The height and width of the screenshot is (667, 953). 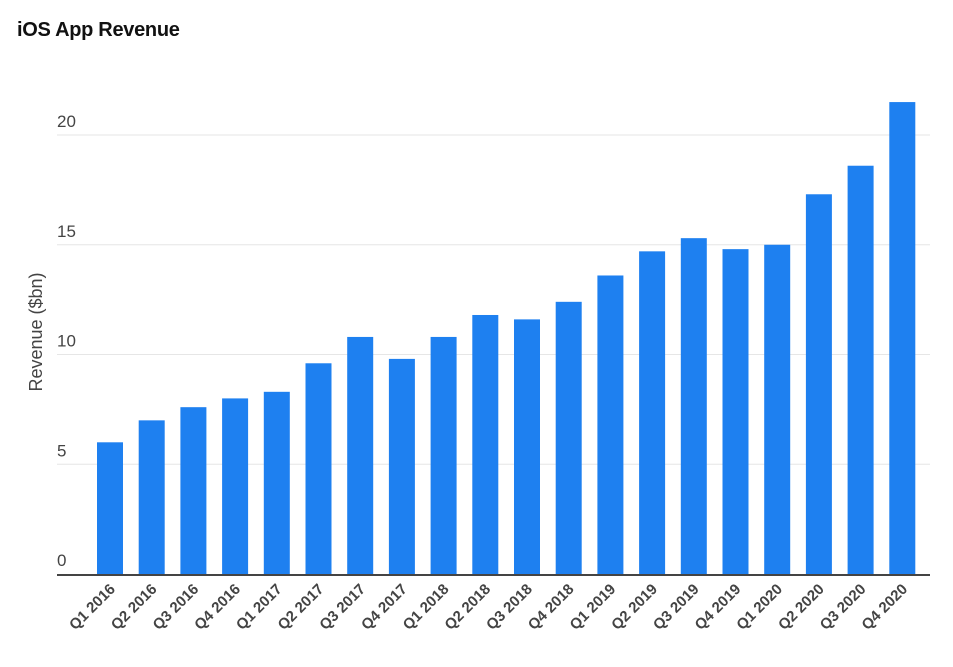 I want to click on y-tick-label: 15, so click(x=66, y=231).